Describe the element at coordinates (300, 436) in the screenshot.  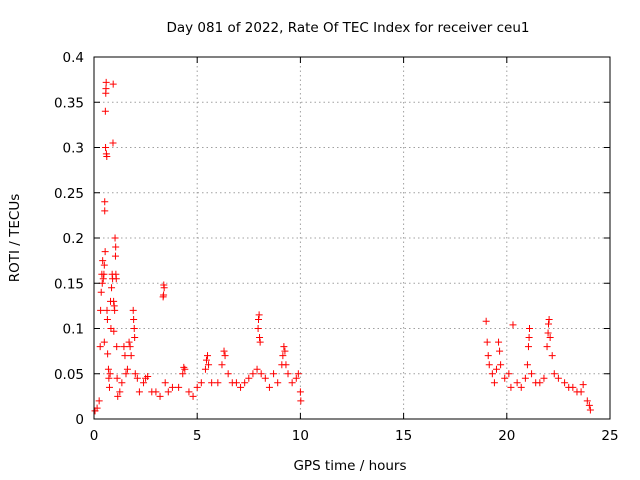
I see `x-tick-label: 10` at that location.